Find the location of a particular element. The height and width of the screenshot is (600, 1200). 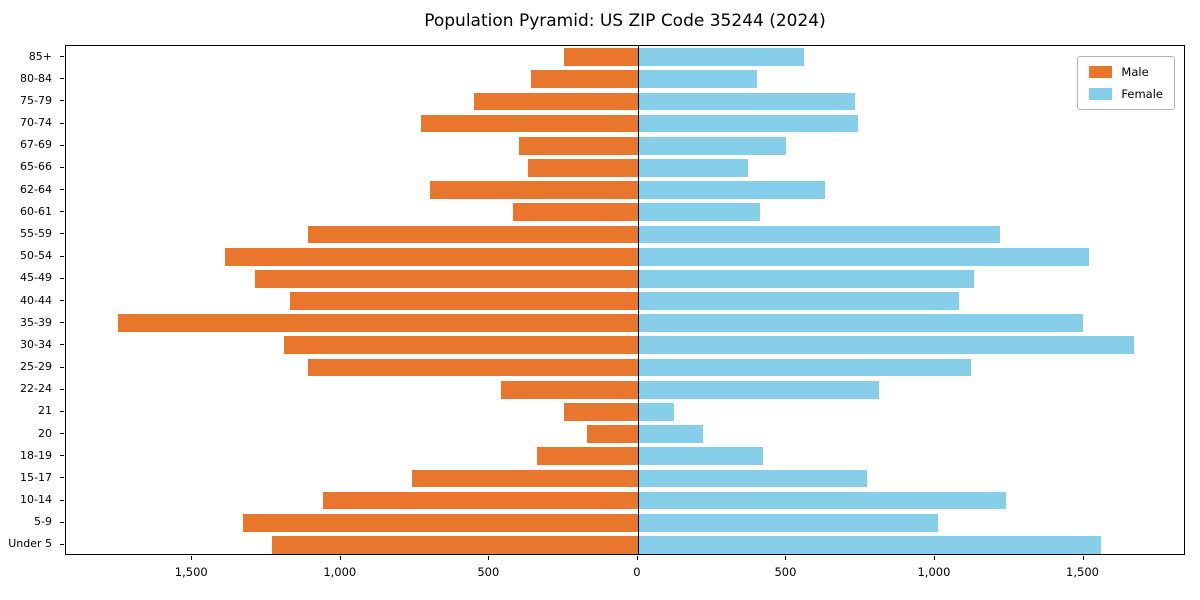

y-tick-label-Under 5: Under 5 is located at coordinates (30, 544).